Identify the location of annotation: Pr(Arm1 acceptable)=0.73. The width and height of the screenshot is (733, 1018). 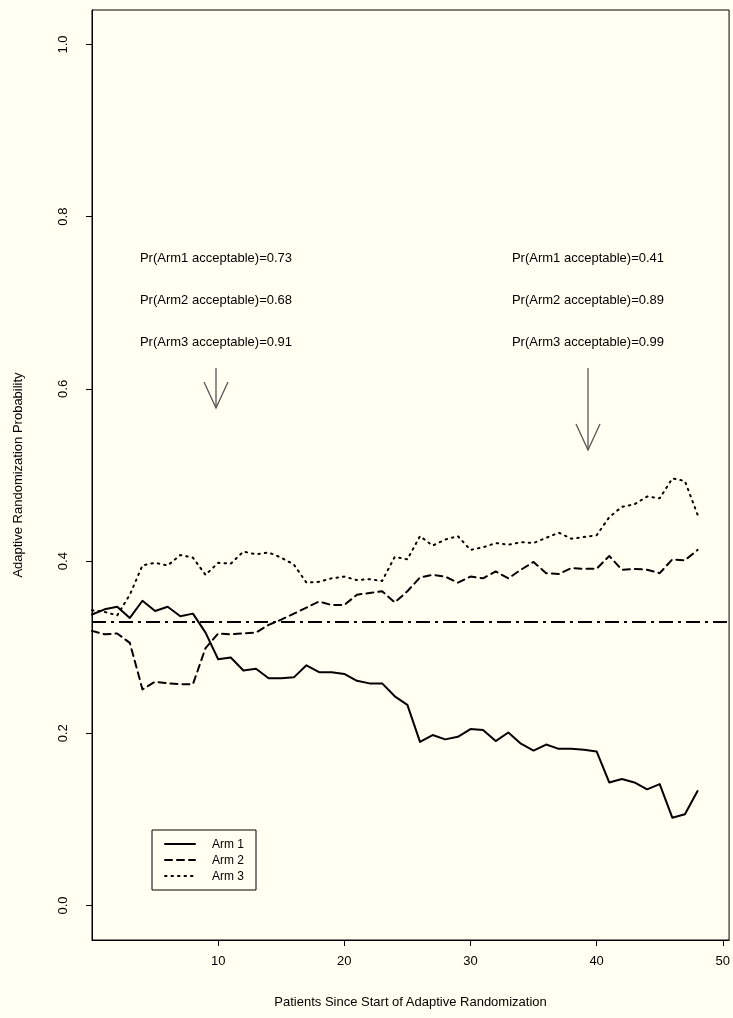
(216, 257).